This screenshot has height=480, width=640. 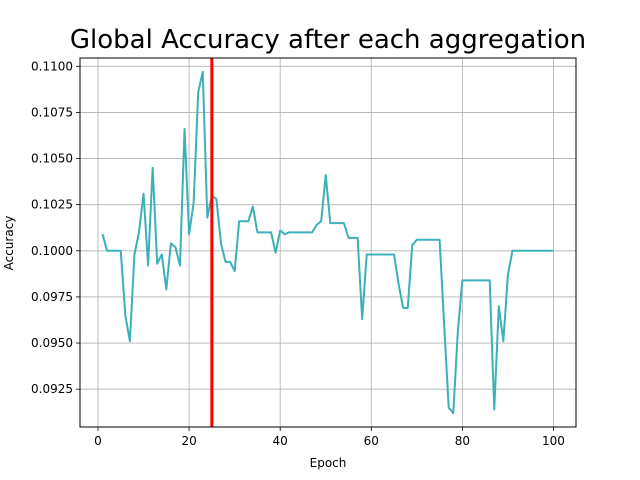 I want to click on x-tick-label: 0, so click(x=98, y=441).